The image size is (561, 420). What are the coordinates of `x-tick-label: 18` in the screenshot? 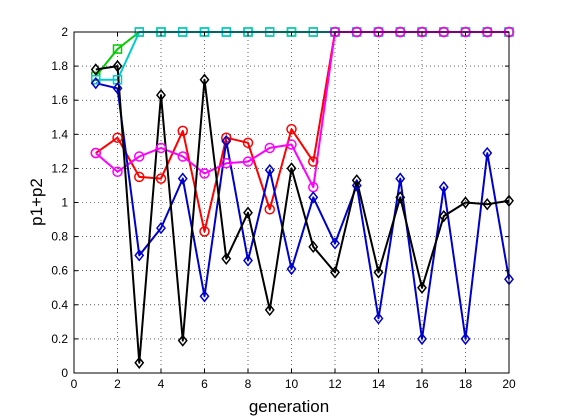 It's located at (466, 384).